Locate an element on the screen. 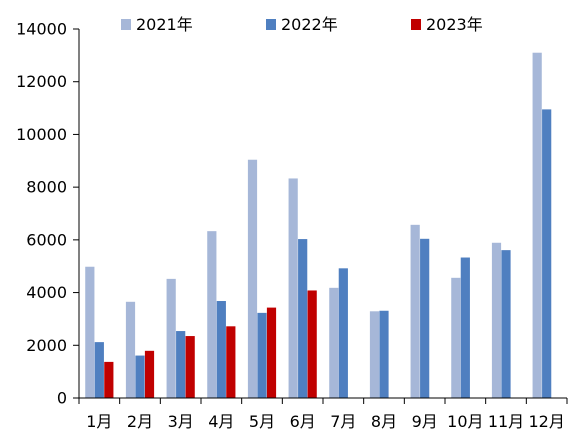  bar-2023年-3月 is located at coordinates (190, 367).